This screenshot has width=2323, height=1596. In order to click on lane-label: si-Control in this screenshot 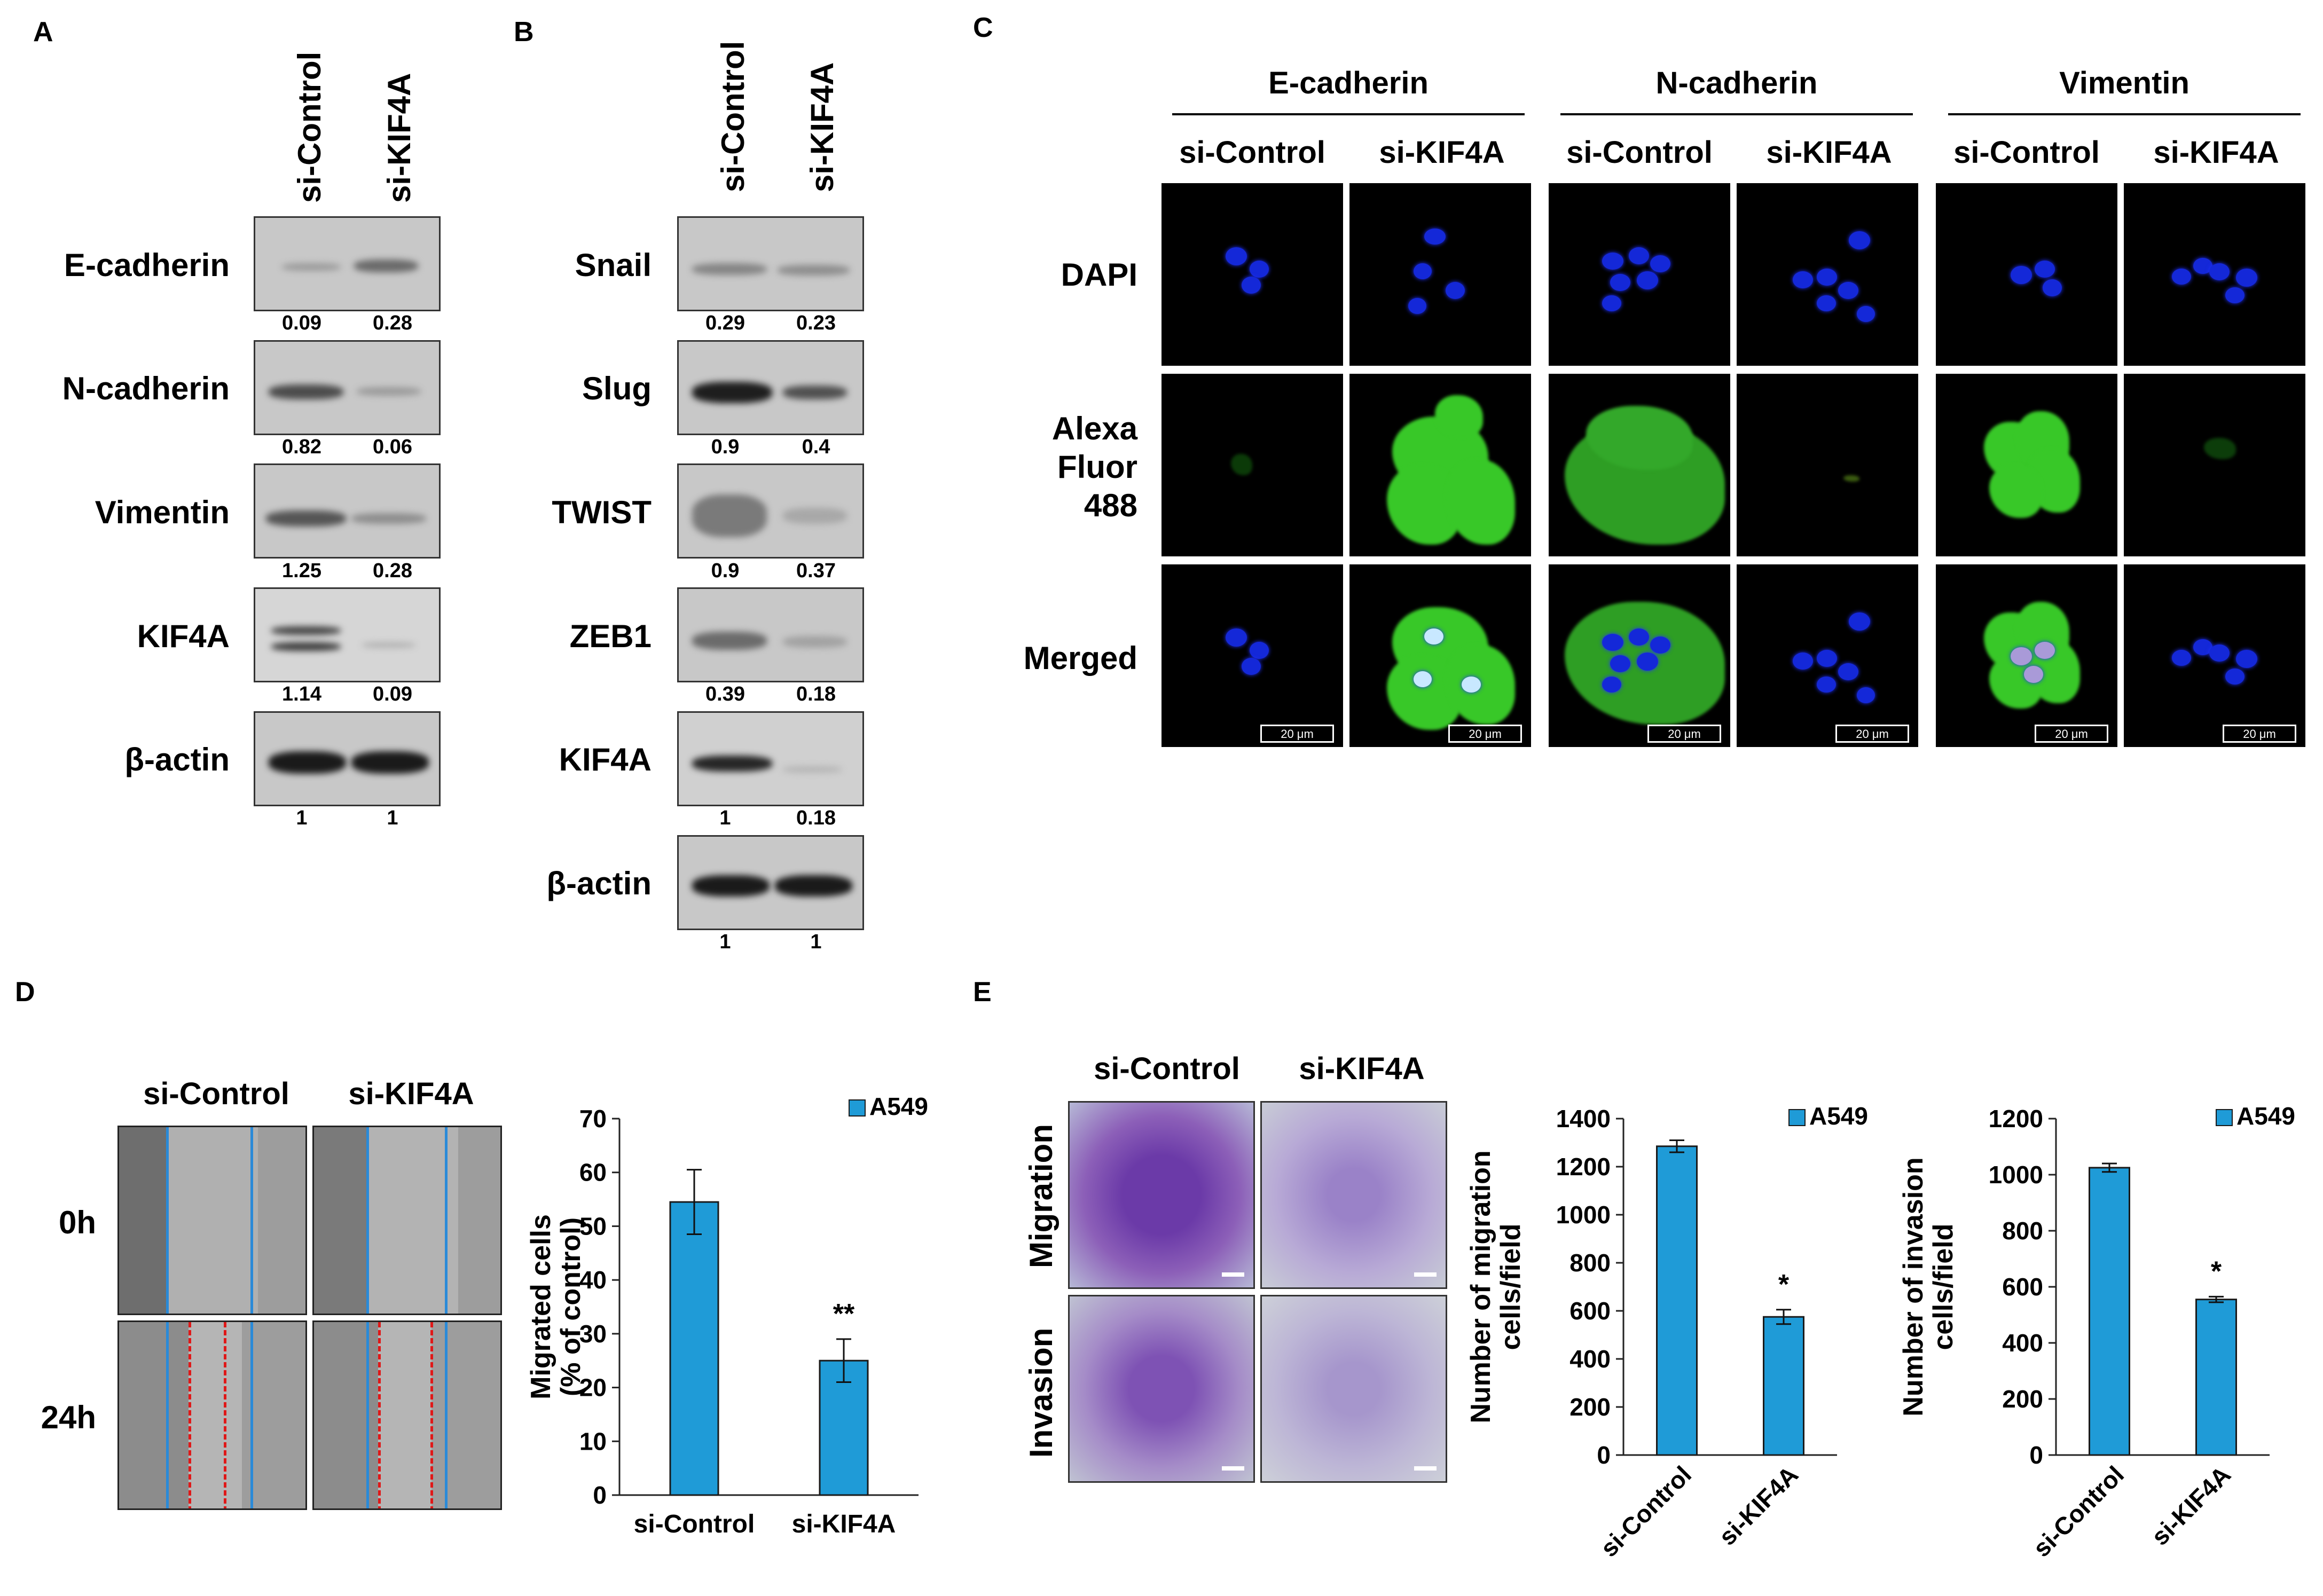, I will do `click(733, 116)`.